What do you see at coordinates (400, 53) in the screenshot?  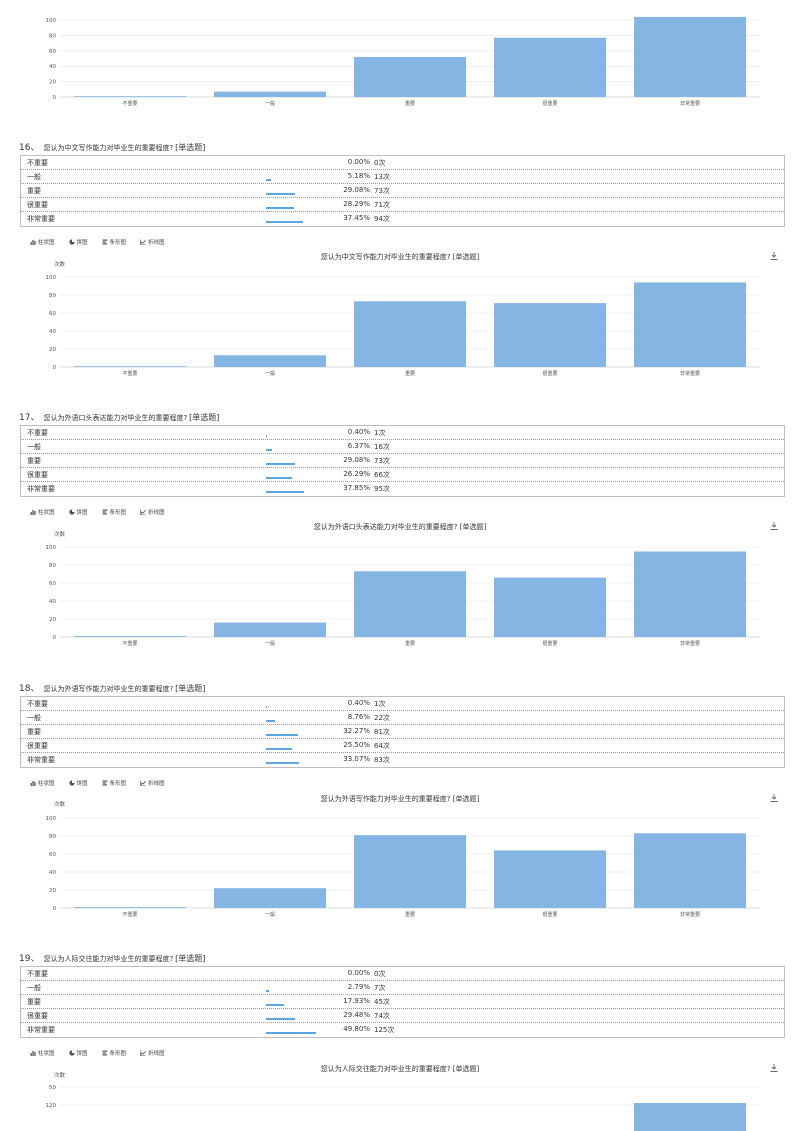 I see `chart-block-15: 0 20 40 60 80 100 不重要 一般 重要 很重要 非常重要` at bounding box center [400, 53].